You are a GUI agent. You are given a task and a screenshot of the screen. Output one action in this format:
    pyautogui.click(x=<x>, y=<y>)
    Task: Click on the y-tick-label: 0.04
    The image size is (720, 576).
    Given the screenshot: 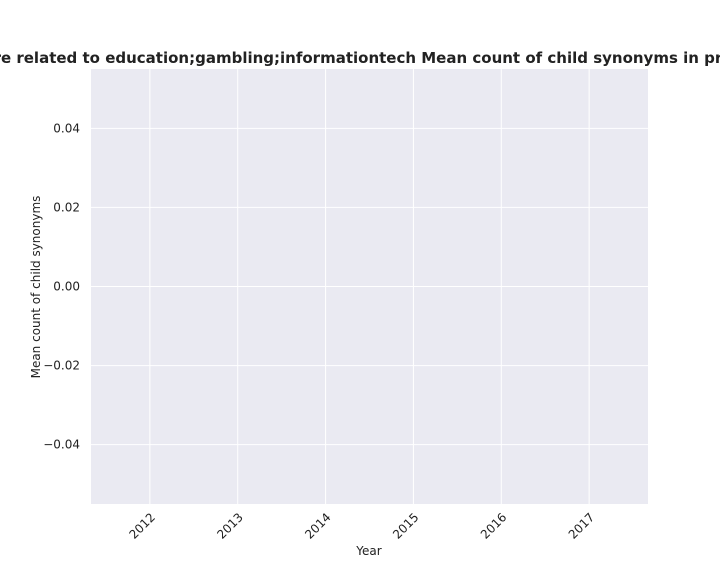 What is the action you would take?
    pyautogui.click(x=66, y=128)
    